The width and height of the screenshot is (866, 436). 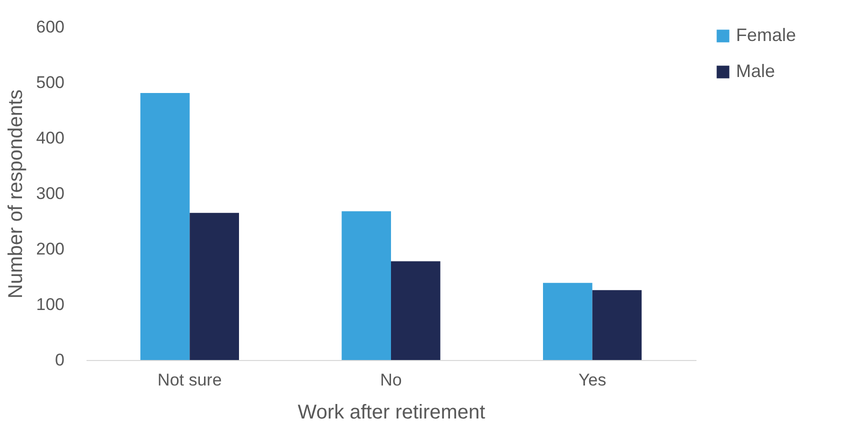 I want to click on legend-label: Male, so click(x=756, y=71).